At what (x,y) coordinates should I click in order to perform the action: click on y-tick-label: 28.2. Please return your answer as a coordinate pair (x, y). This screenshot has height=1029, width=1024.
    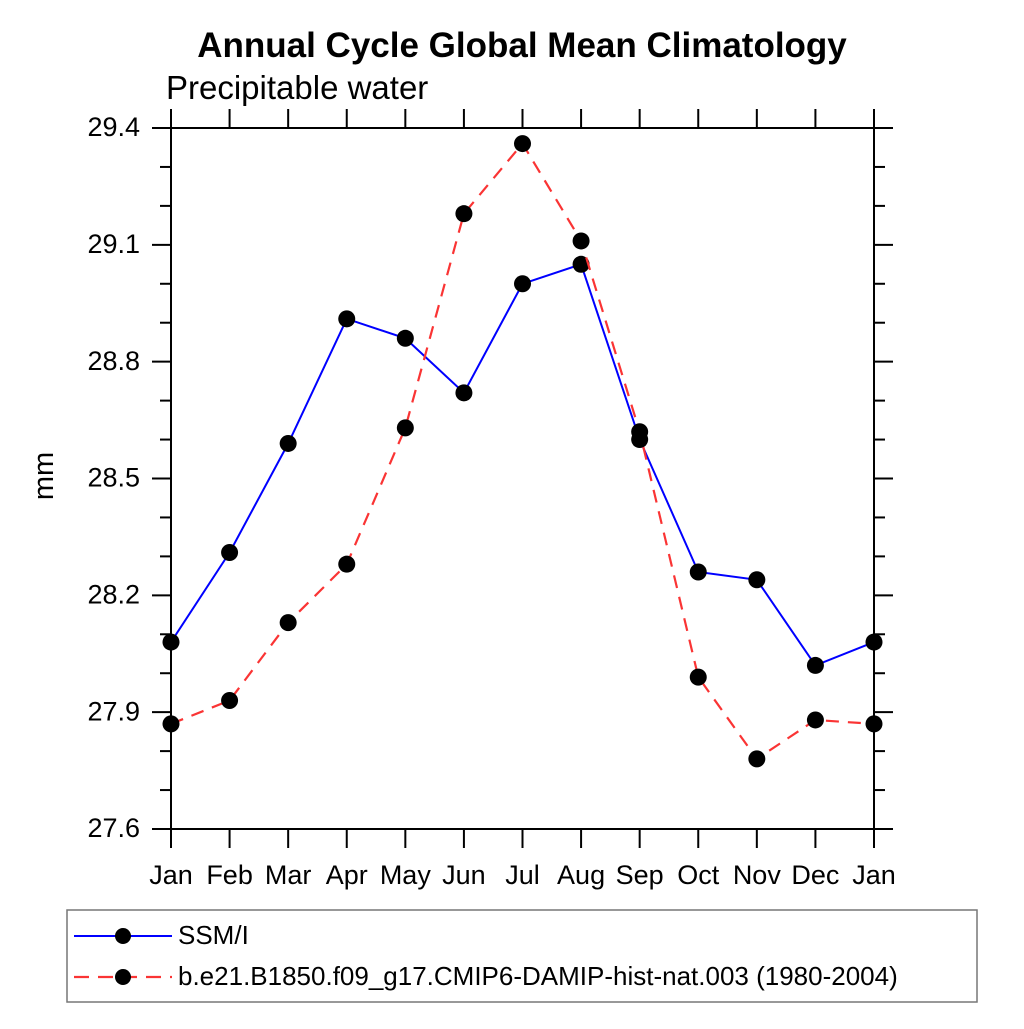
    Looking at the image, I should click on (113, 594).